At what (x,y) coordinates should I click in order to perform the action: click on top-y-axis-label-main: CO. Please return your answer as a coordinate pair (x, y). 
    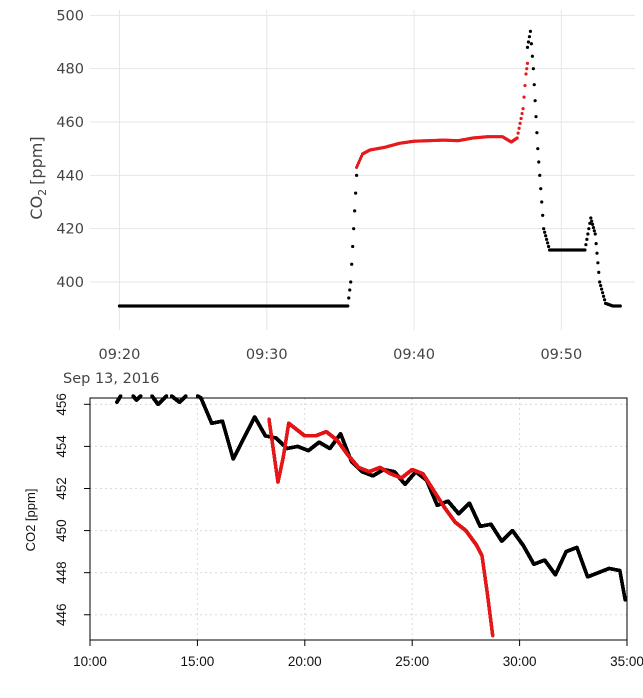
    Looking at the image, I should click on (36, 208).